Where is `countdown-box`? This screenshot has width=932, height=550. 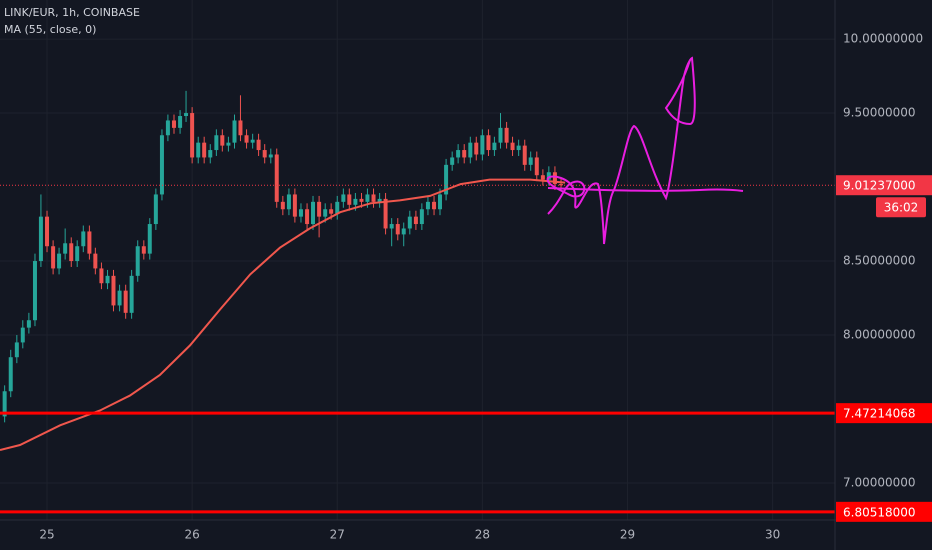
countdown-box is located at coordinates (901, 207).